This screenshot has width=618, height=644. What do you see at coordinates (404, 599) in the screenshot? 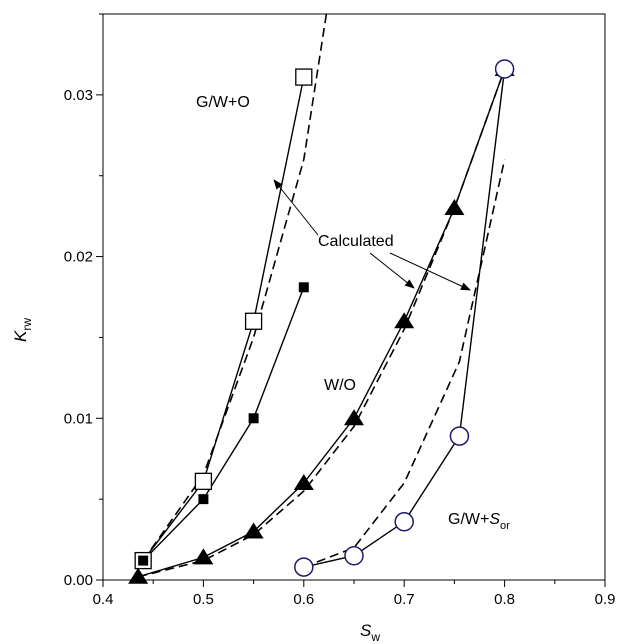
I see `x-tick-label: 0.7` at bounding box center [404, 599].